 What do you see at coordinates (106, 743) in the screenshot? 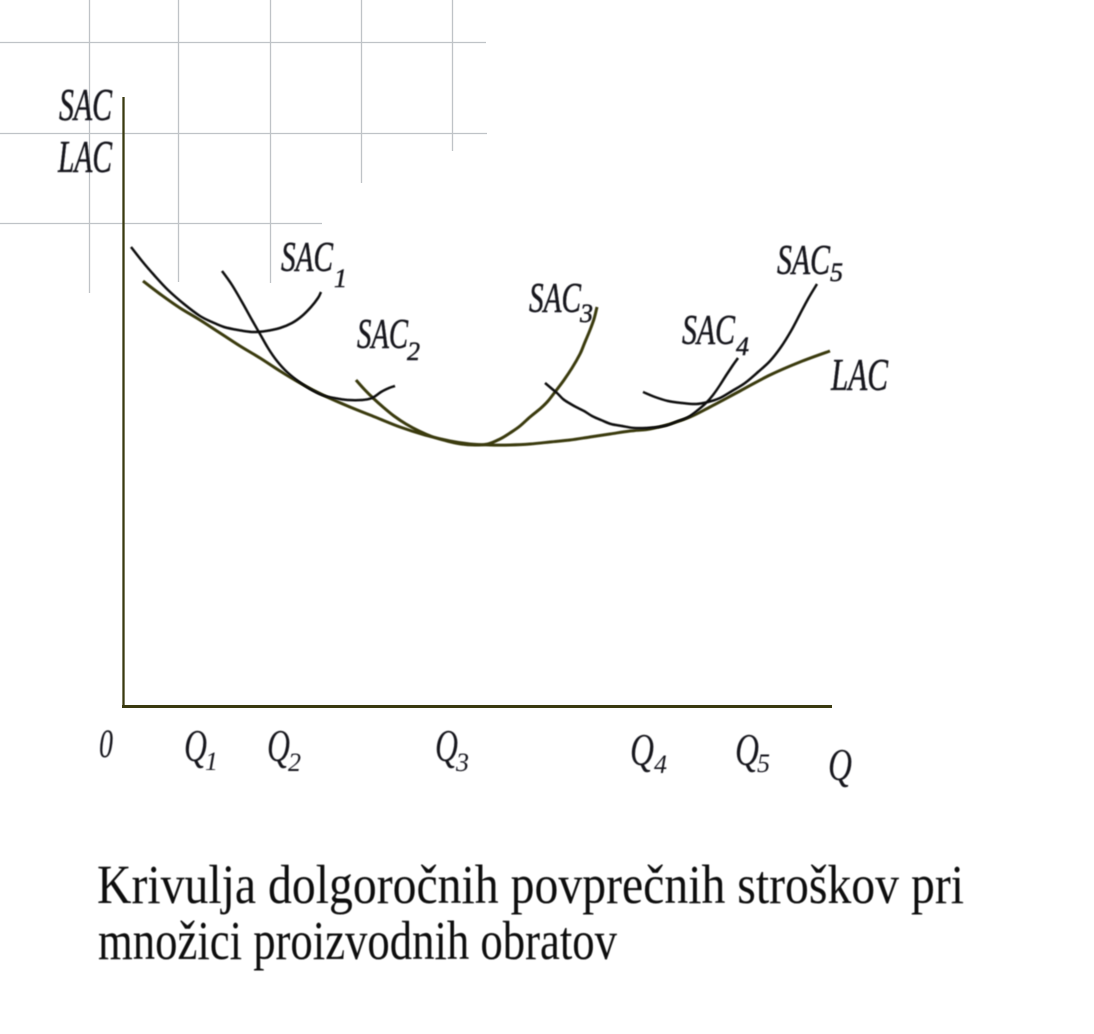
I see `svg-text: 0` at bounding box center [106, 743].